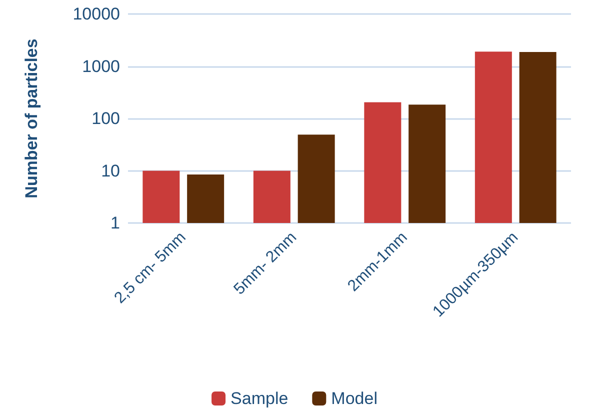 The width and height of the screenshot is (589, 414). What do you see at coordinates (101, 66) in the screenshot?
I see `y-tick-label: 1000` at bounding box center [101, 66].